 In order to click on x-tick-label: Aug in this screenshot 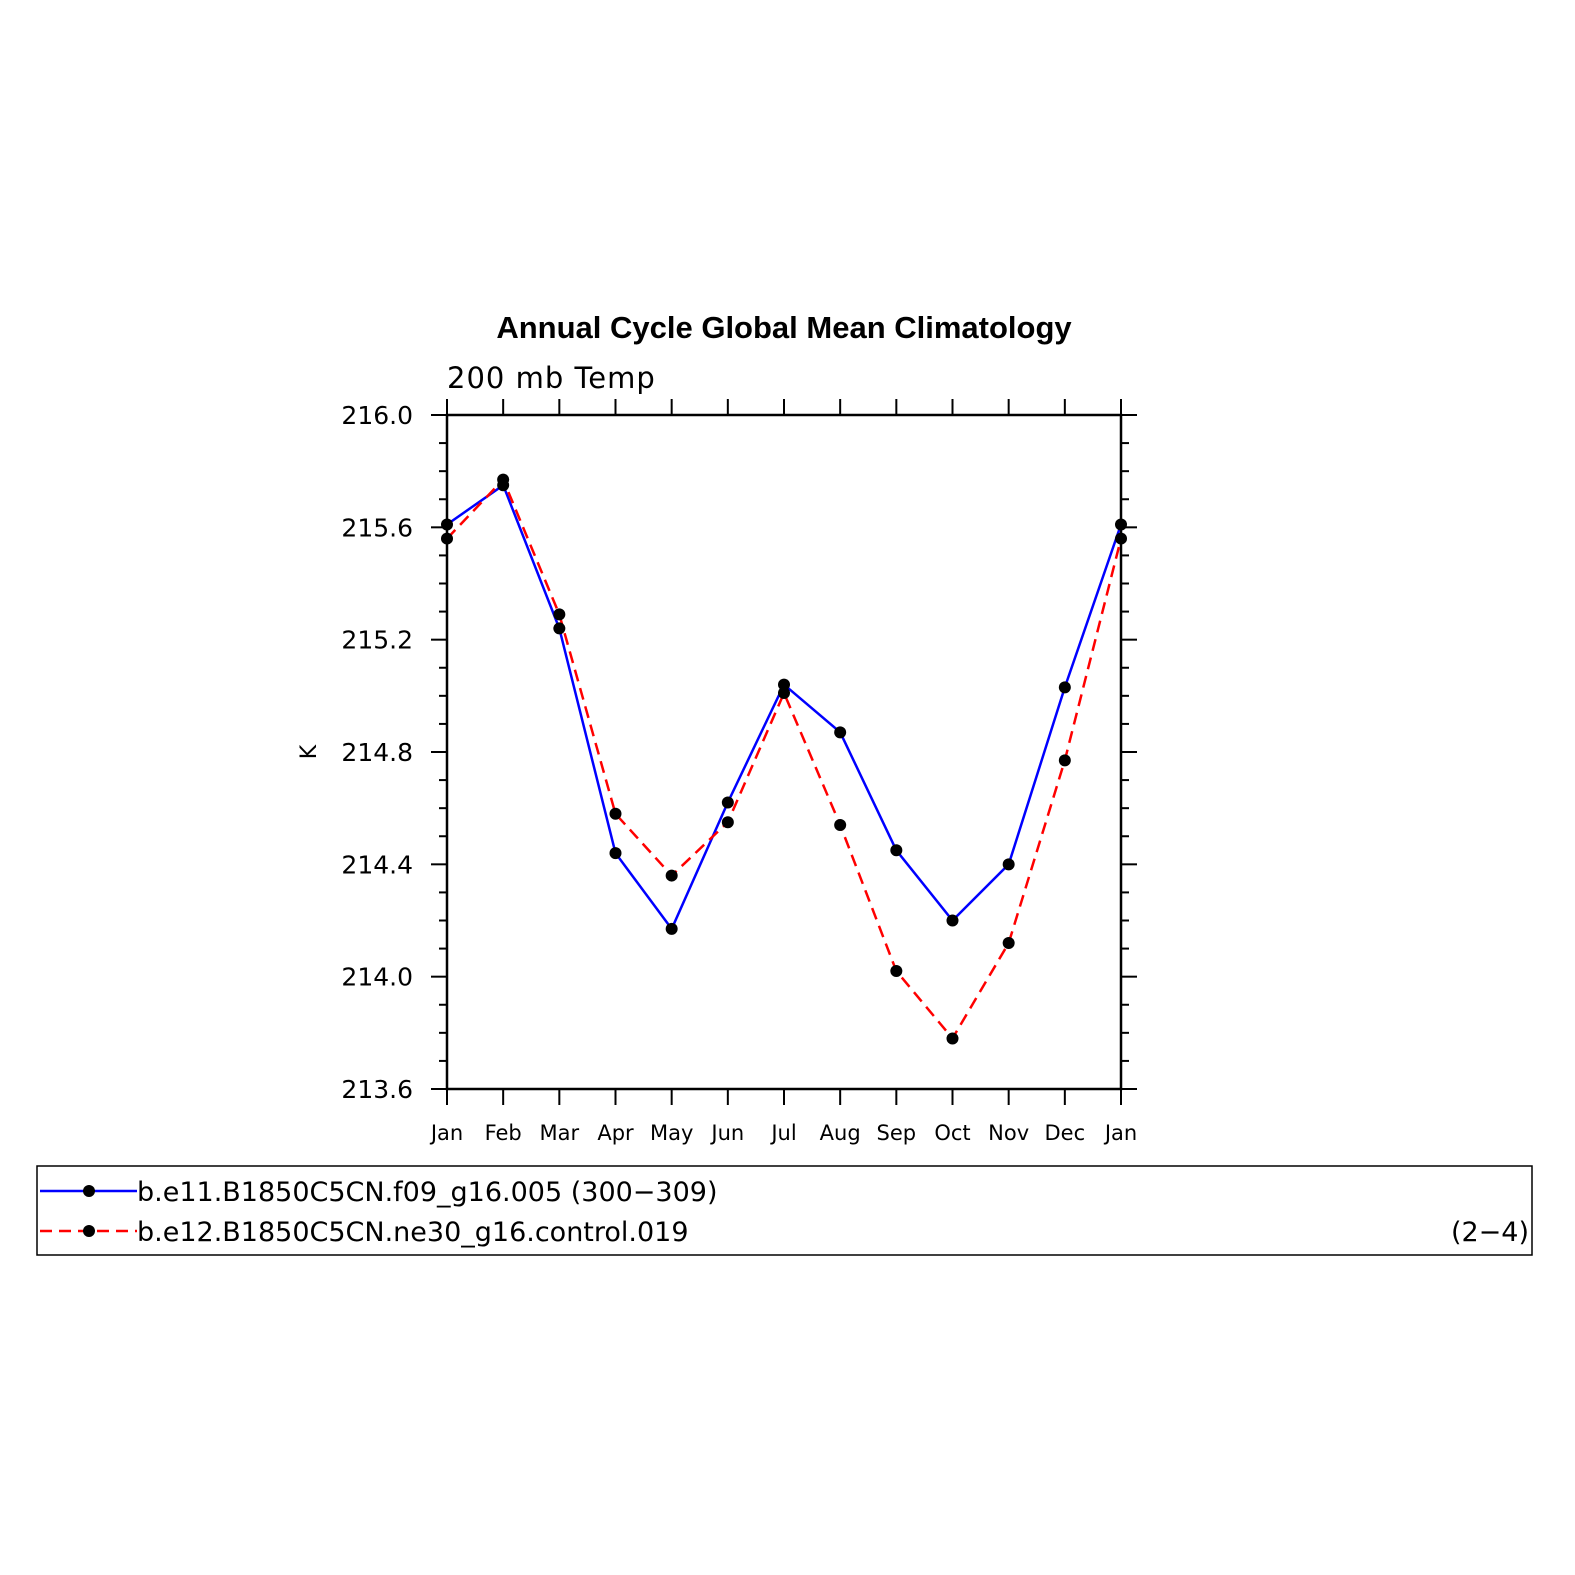, I will do `click(840, 1133)`.